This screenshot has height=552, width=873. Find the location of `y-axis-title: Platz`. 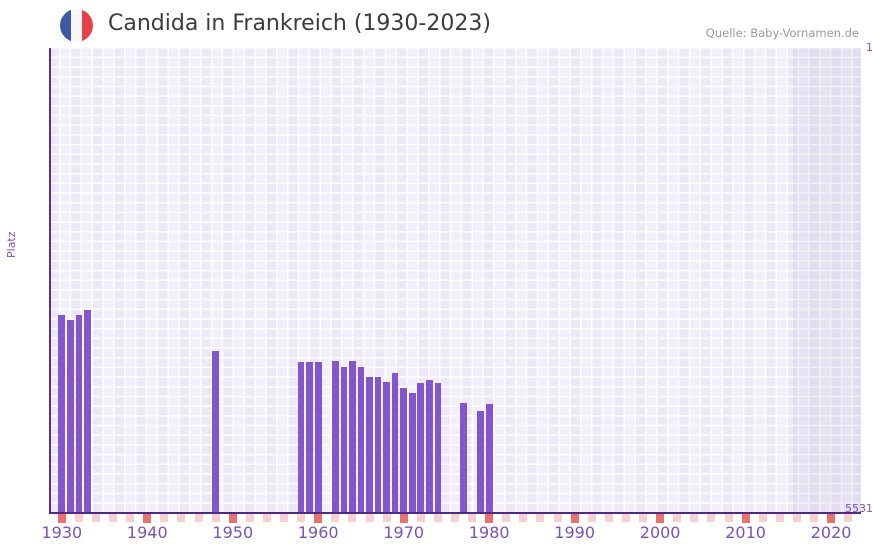

y-axis-title: Platz is located at coordinates (11, 244).